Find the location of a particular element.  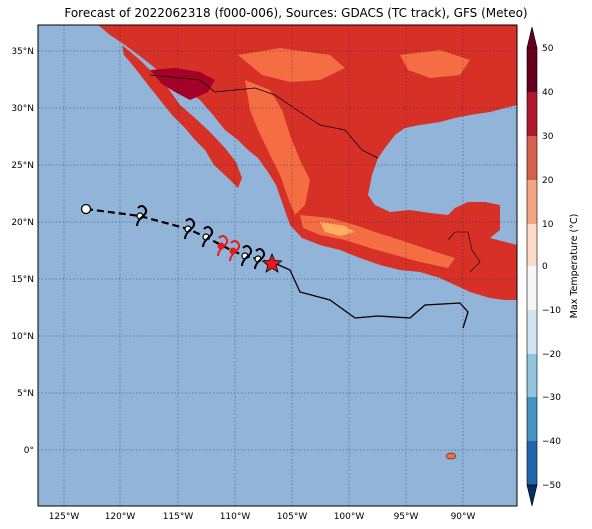

lat-tick: 5°N is located at coordinates (25, 394).